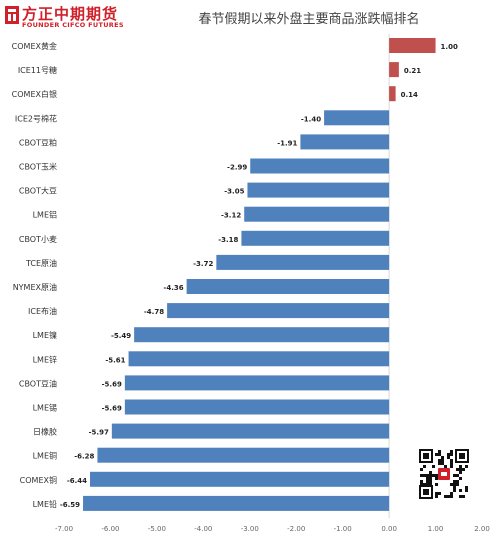 This screenshot has height=540, width=500. I want to click on category-label: ICE11号糖, so click(37, 70).